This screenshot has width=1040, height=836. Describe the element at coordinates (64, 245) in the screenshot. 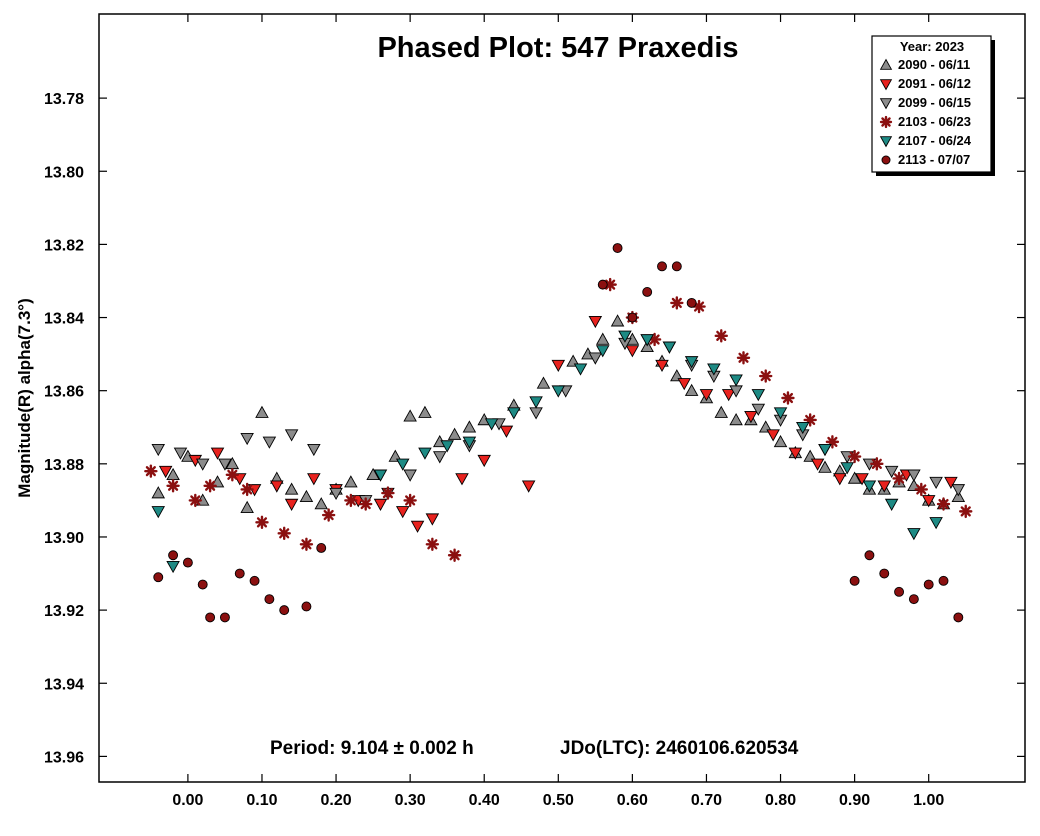

I see `y-tick-label: 13.82` at that location.